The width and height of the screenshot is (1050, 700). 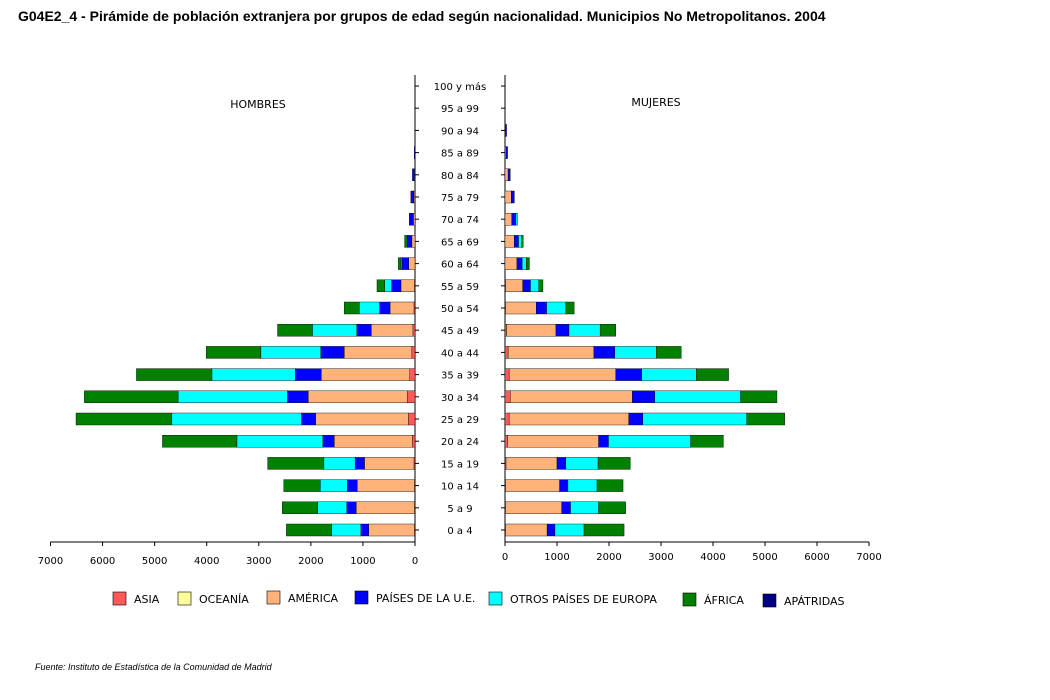 I want to click on age-group-label: 75 a 79, so click(x=460, y=198).